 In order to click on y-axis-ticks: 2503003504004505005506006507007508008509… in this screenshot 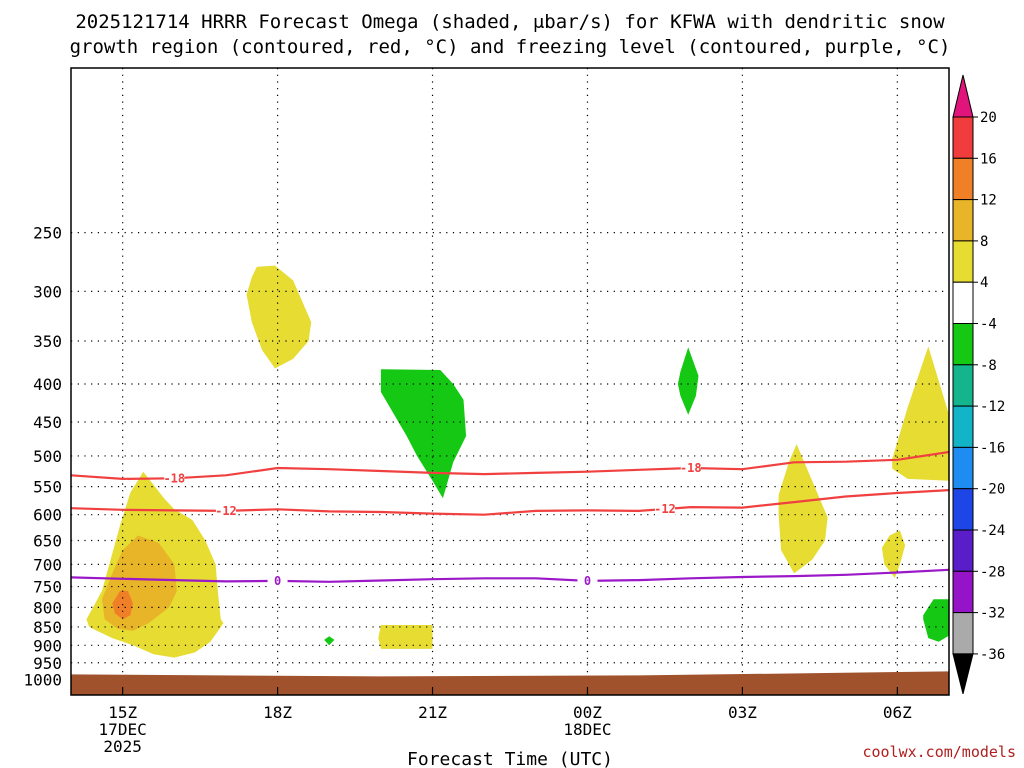, I will do `click(42, 457)`.